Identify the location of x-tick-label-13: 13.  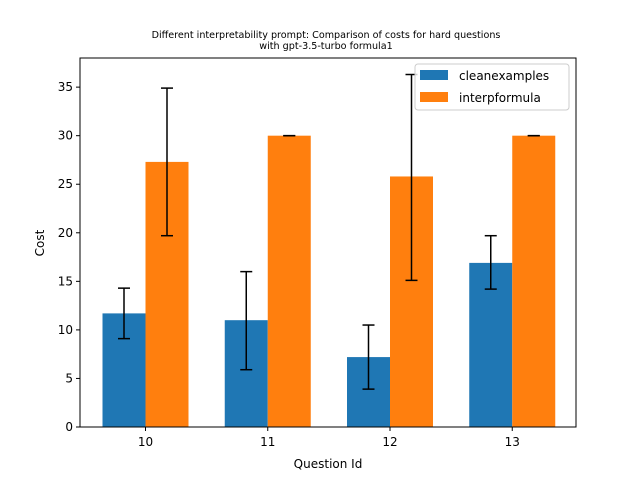
(512, 442).